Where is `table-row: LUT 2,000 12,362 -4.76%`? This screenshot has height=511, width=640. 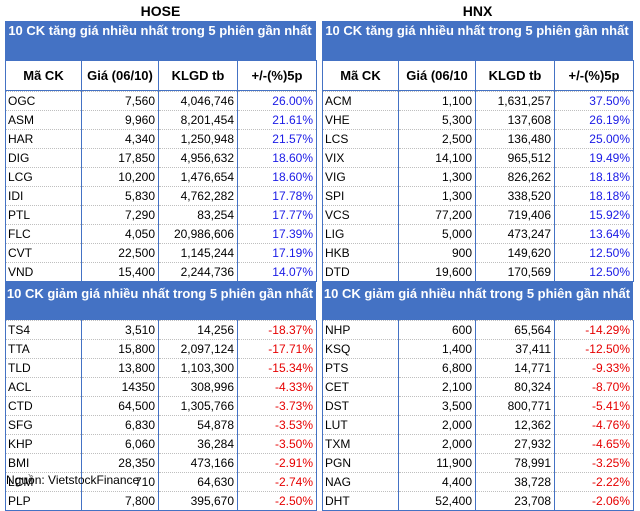
table-row: LUT 2,000 12,362 -4.76% is located at coordinates (478, 425).